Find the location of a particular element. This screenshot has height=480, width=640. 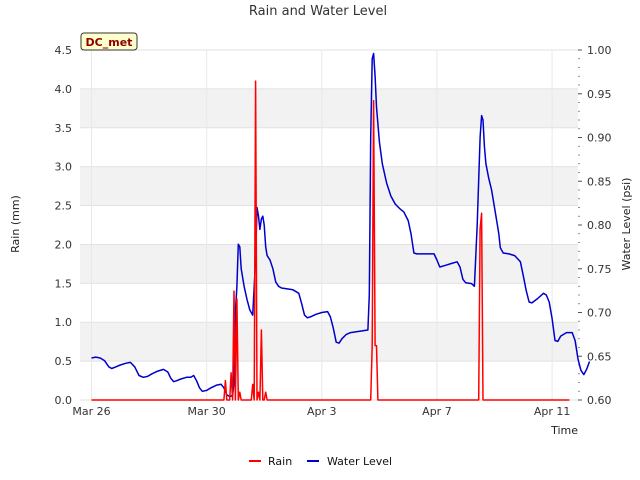

right-axis-ticks: 0.60 0.65 0.70 0.75 0.80 0.85 0.90 0.95 1.00 is located at coordinates (595, 225).